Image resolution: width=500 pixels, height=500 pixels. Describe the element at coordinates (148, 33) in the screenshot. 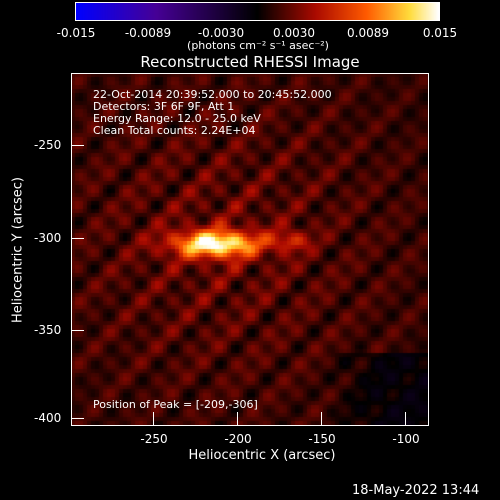

I see `colorbar-tick-label: -0.0089` at that location.